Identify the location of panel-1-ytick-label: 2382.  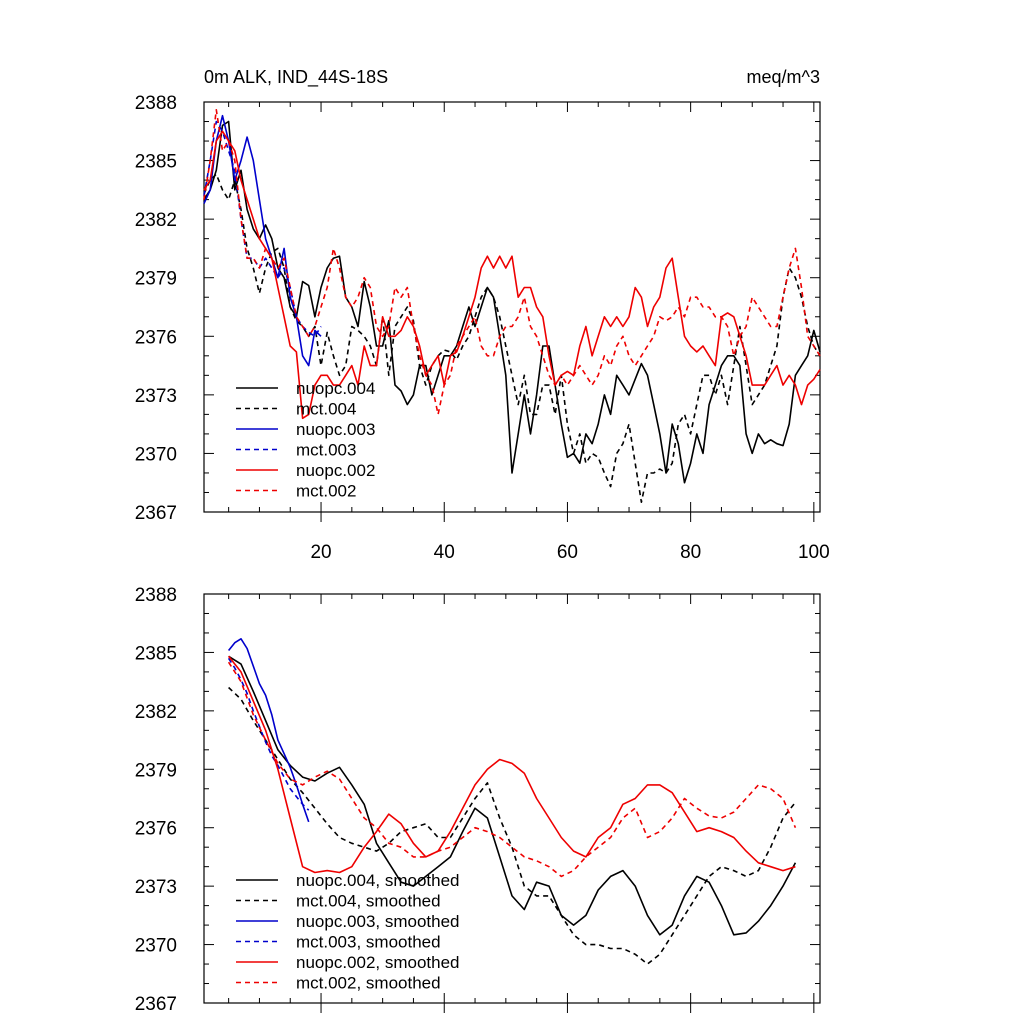
(156, 220).